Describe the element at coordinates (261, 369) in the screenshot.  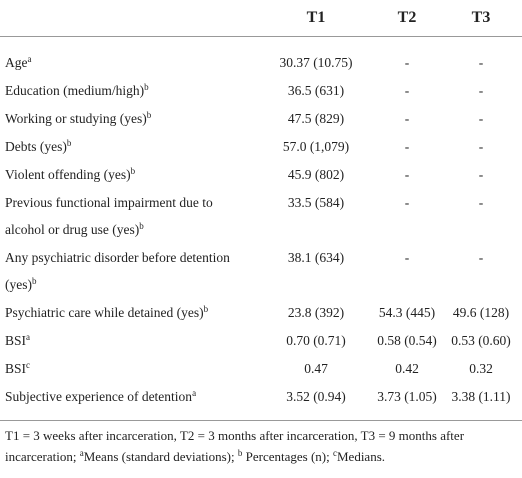
I see `table-row: BSIc 0.47 0.42 0.32` at that location.